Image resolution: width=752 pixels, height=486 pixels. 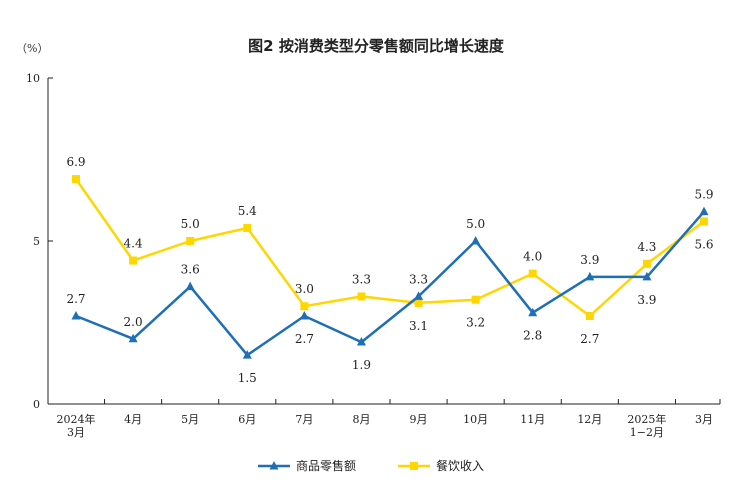 I want to click on x-tick-label: 4月, so click(x=133, y=419).